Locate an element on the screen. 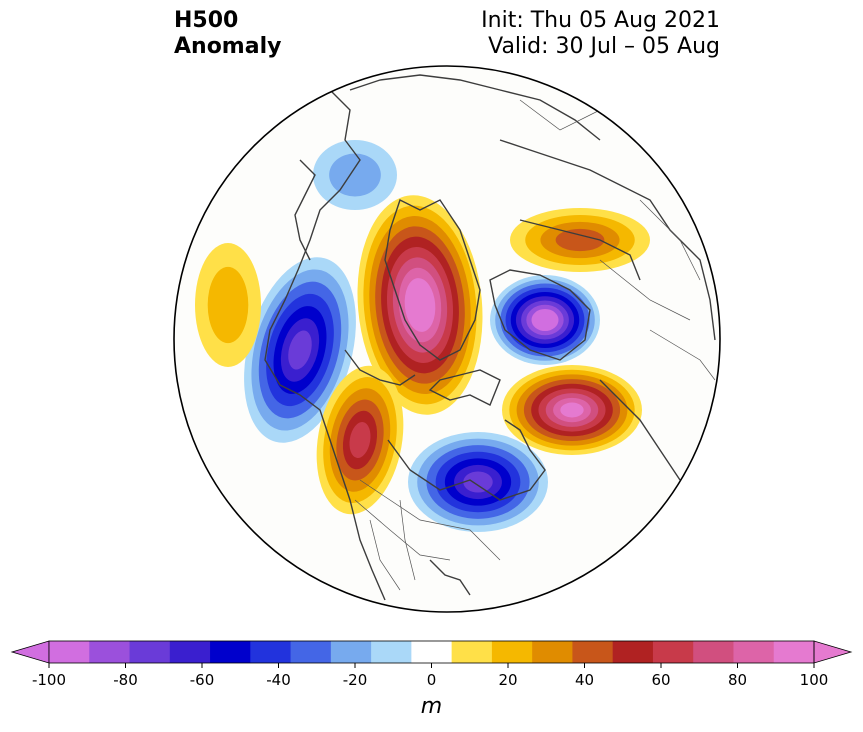  colorbar-tick-label: 0 is located at coordinates (432, 680).